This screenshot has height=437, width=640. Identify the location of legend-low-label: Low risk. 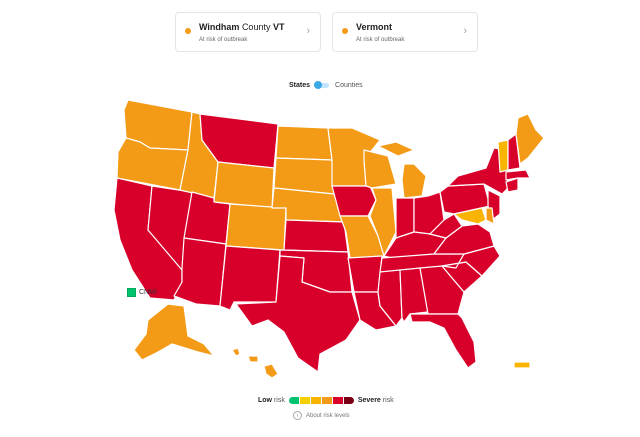
(271, 400).